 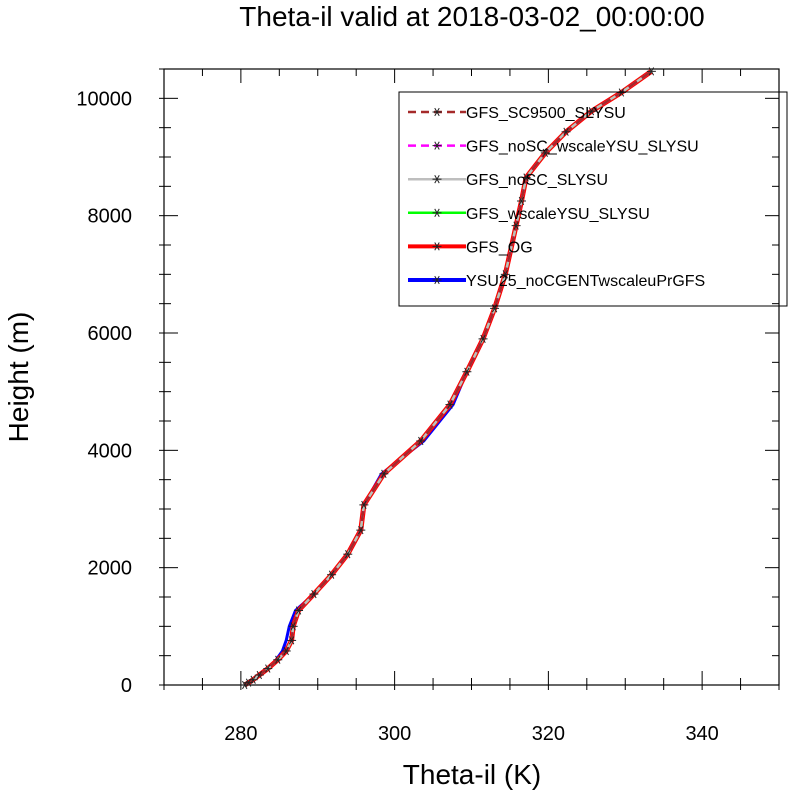 What do you see at coordinates (582, 147) in the screenshot?
I see `legend-label: GFS_noSC_wscaleYSU_SLYSU` at bounding box center [582, 147].